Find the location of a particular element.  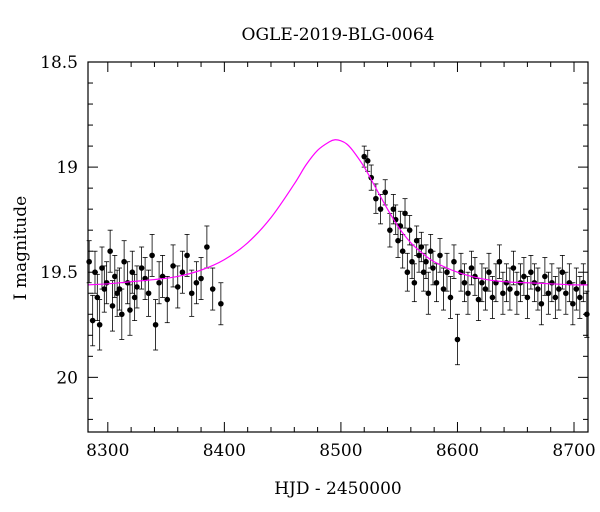

y-tick-label: 19 is located at coordinates (67, 168).